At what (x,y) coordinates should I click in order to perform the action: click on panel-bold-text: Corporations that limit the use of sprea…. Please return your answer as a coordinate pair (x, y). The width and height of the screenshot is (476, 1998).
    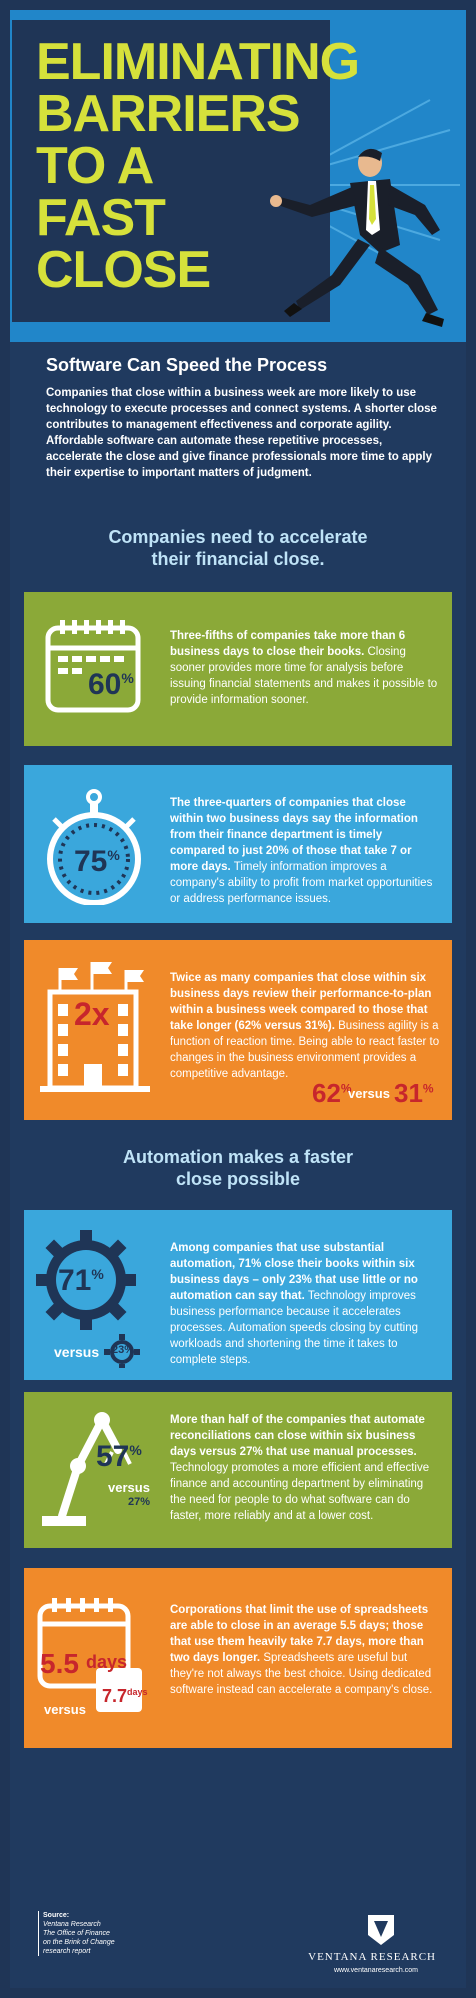
    Looking at the image, I should click on (299, 1634).